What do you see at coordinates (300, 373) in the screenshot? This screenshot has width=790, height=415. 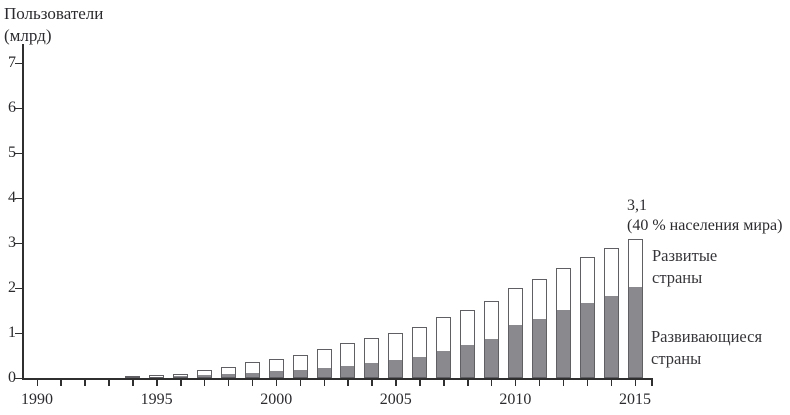 I see `bar-2001-developing-segment` at bounding box center [300, 373].